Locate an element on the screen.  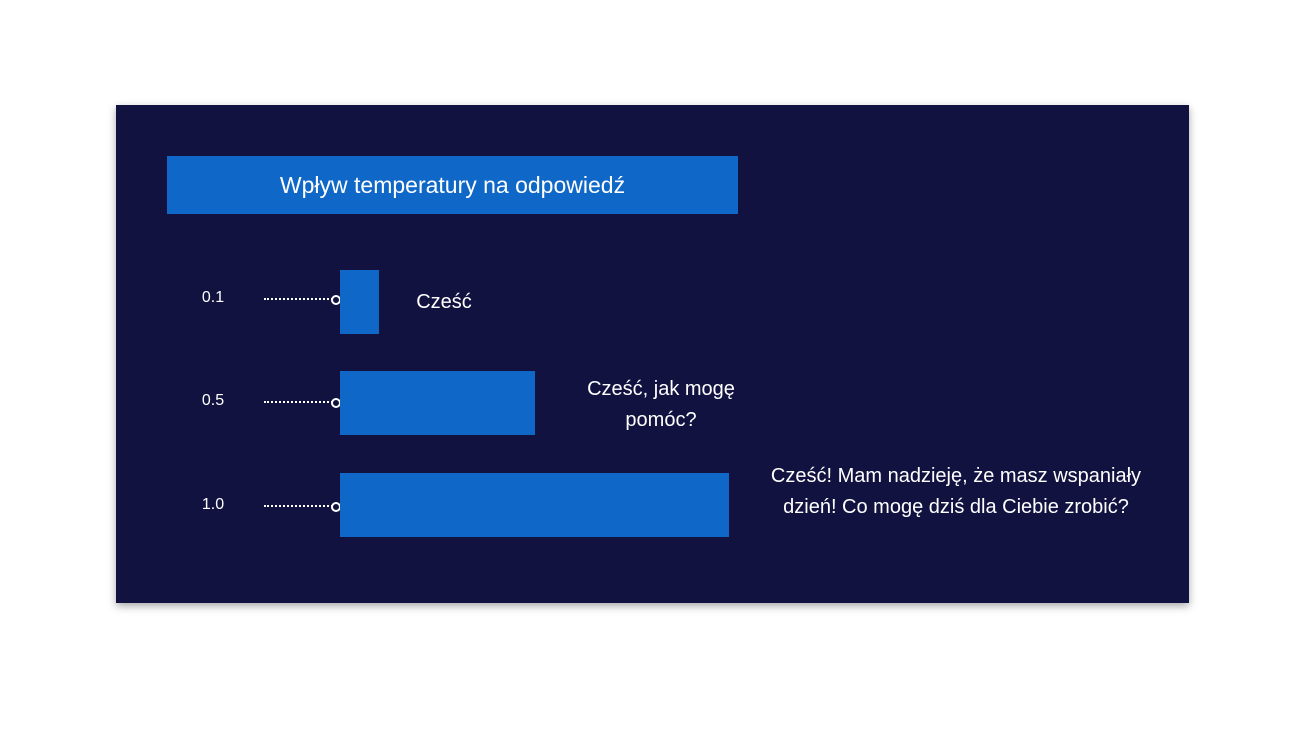
temperature-label-0-1: 0.1 is located at coordinates (213, 297).